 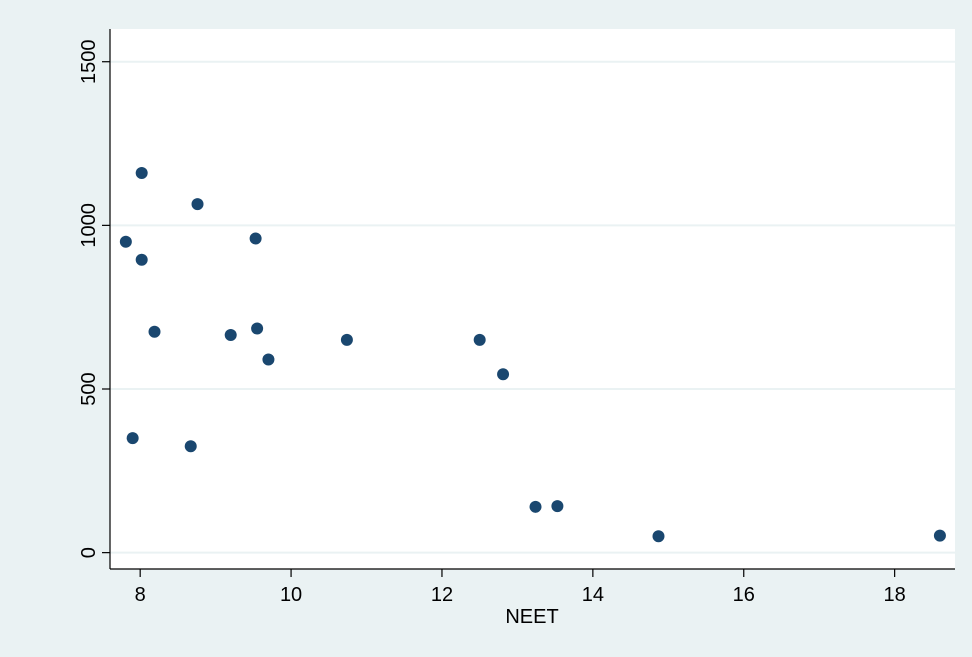 What do you see at coordinates (89, 61) in the screenshot?
I see `y-tick-label: 1500` at bounding box center [89, 61].